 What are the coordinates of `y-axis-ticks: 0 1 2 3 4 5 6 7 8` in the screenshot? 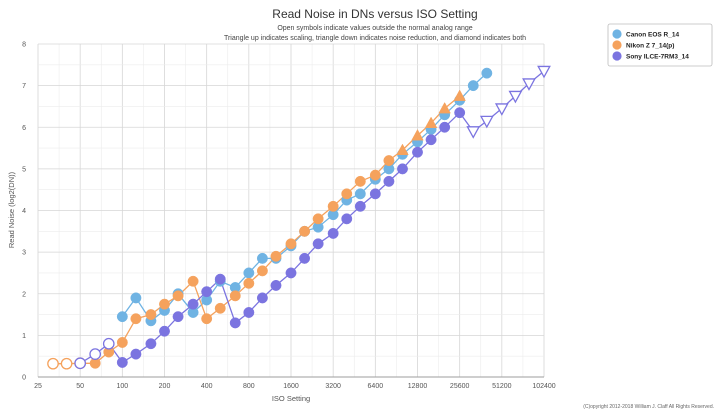 It's located at (24, 212).